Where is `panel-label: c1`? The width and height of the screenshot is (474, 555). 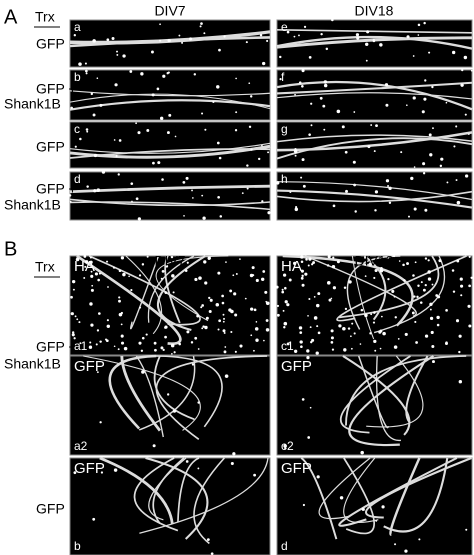 panel-label: c1 is located at coordinates (287, 346).